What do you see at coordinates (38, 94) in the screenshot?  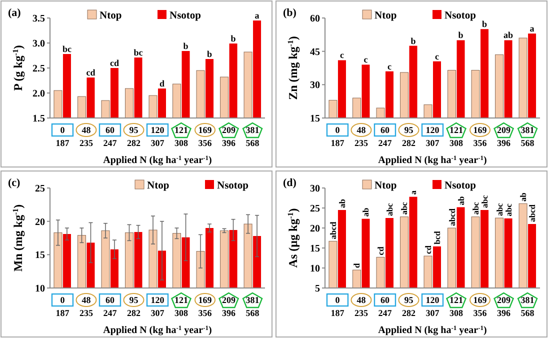 I see `y-tick-label: 2.0` at bounding box center [38, 94].